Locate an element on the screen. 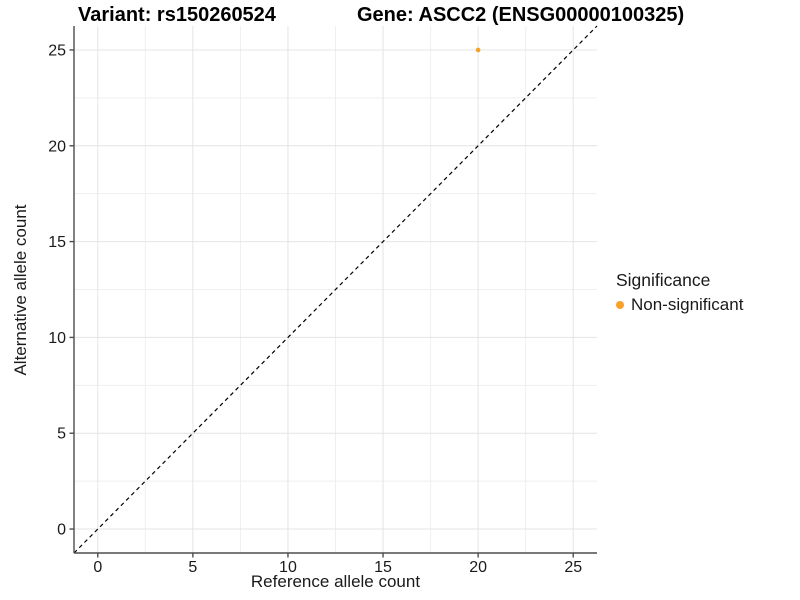 The image size is (800, 600). legend-title: Significance is located at coordinates (663, 280).